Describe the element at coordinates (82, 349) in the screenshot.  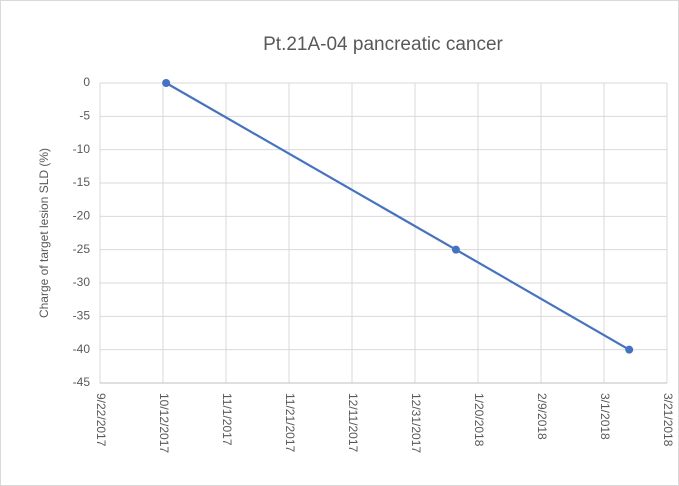
I see `y-tick-label: -40` at that location.